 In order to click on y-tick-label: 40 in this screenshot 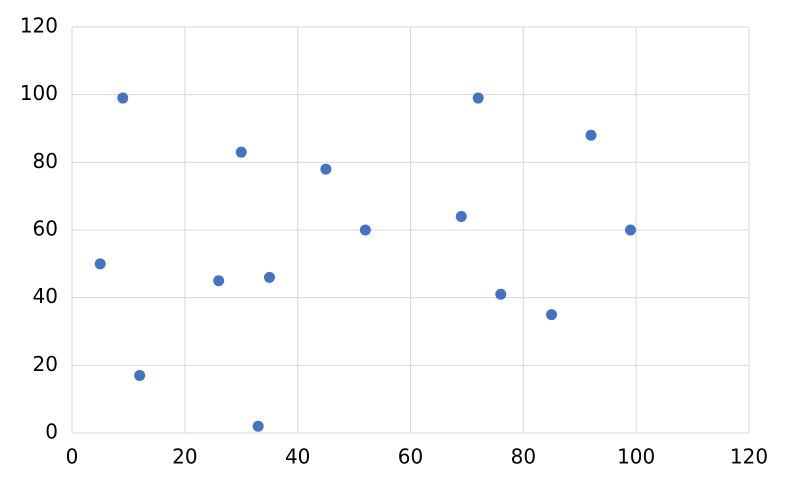, I will do `click(45, 296)`.